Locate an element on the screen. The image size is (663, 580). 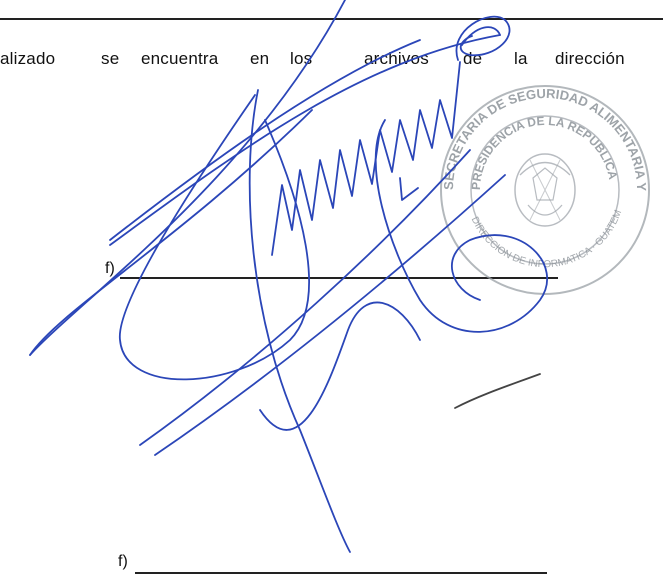
text-word: archivos is located at coordinates (396, 58).